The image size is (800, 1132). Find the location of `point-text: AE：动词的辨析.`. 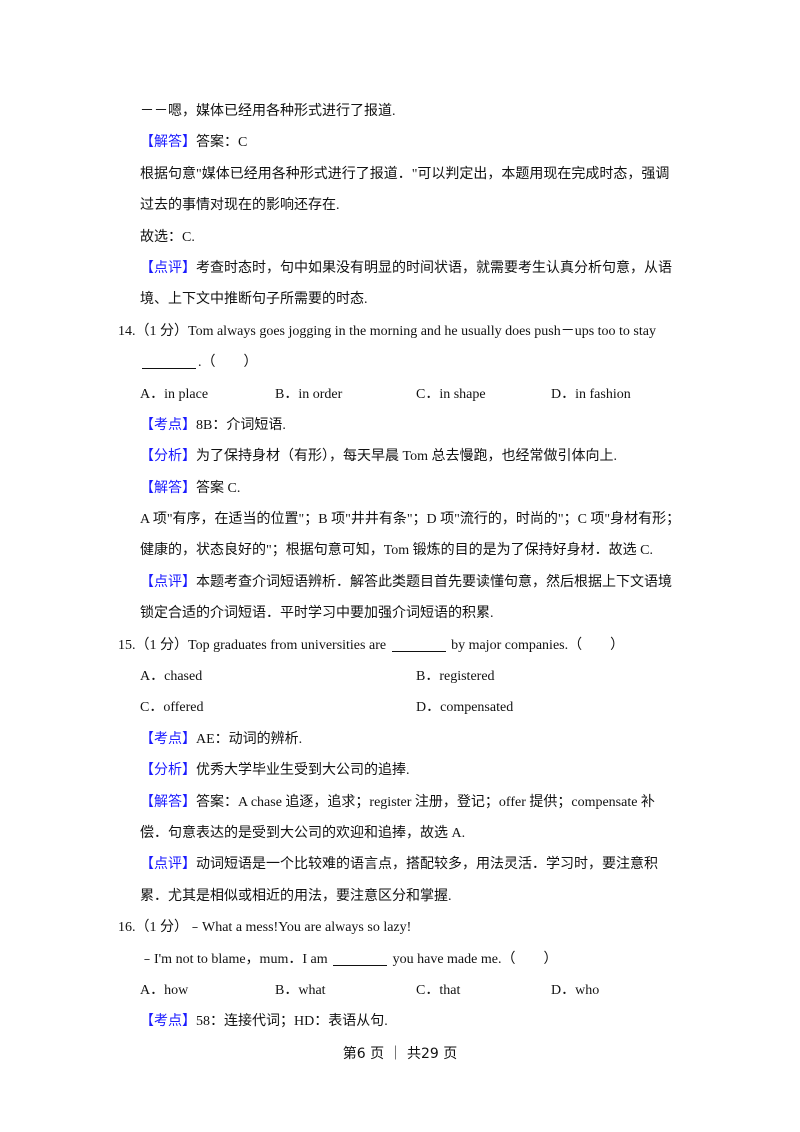

point-text: AE：动词的辨析. is located at coordinates (249, 739).